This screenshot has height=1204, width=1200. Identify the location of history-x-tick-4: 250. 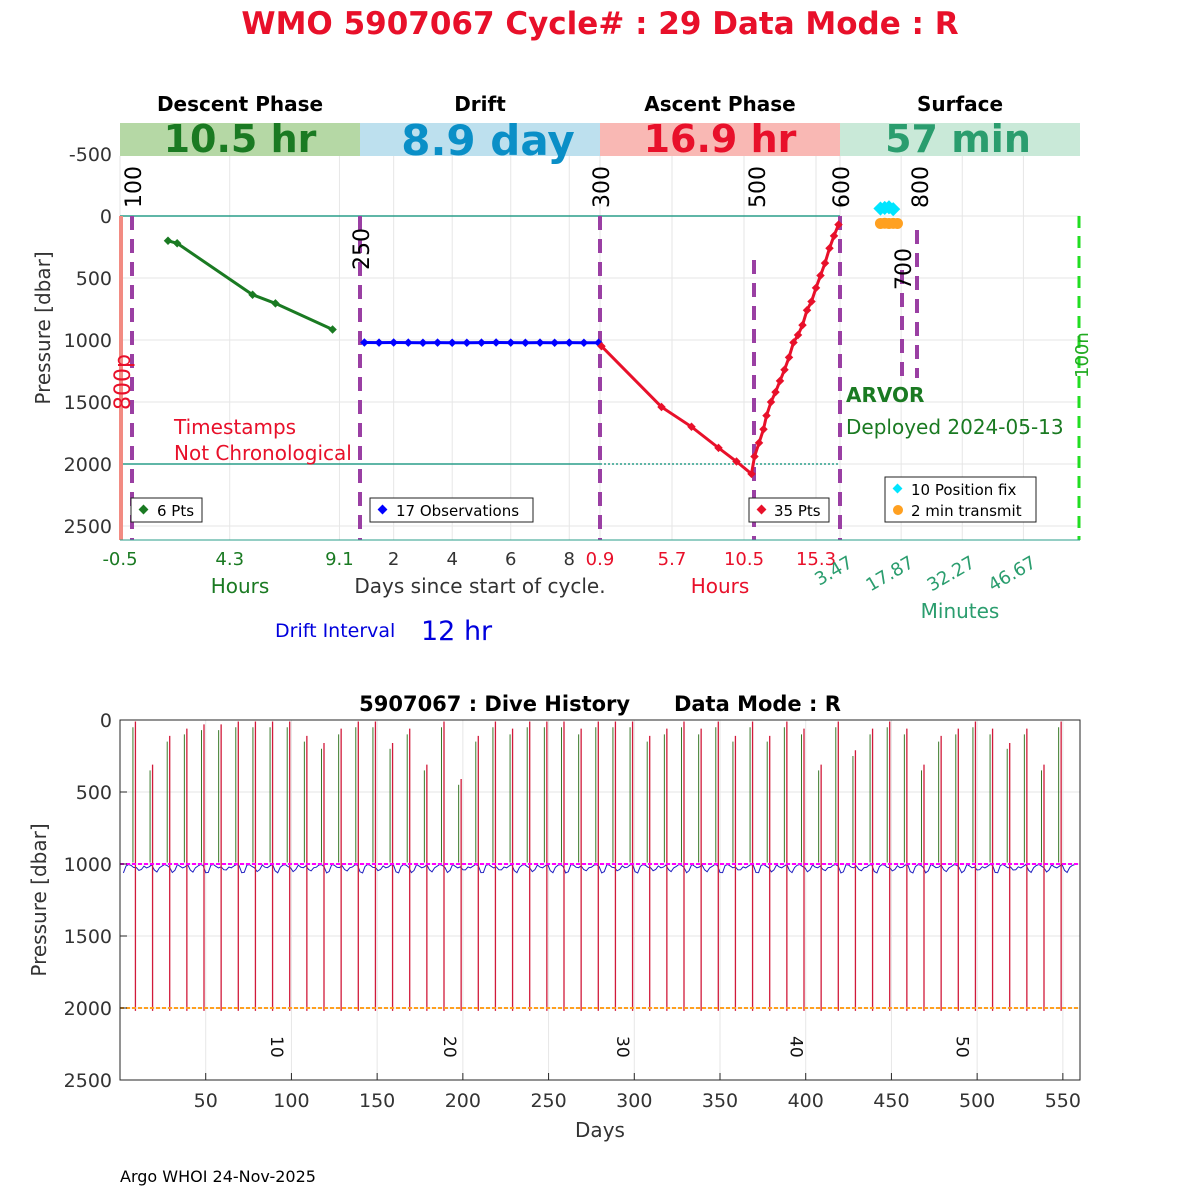
(548, 1101).